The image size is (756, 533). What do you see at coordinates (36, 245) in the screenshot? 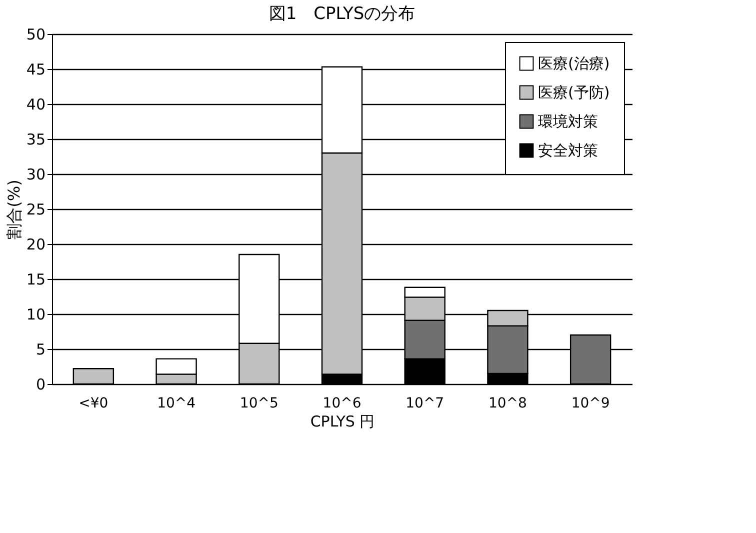
I see `y-tick-label: 20` at bounding box center [36, 245].